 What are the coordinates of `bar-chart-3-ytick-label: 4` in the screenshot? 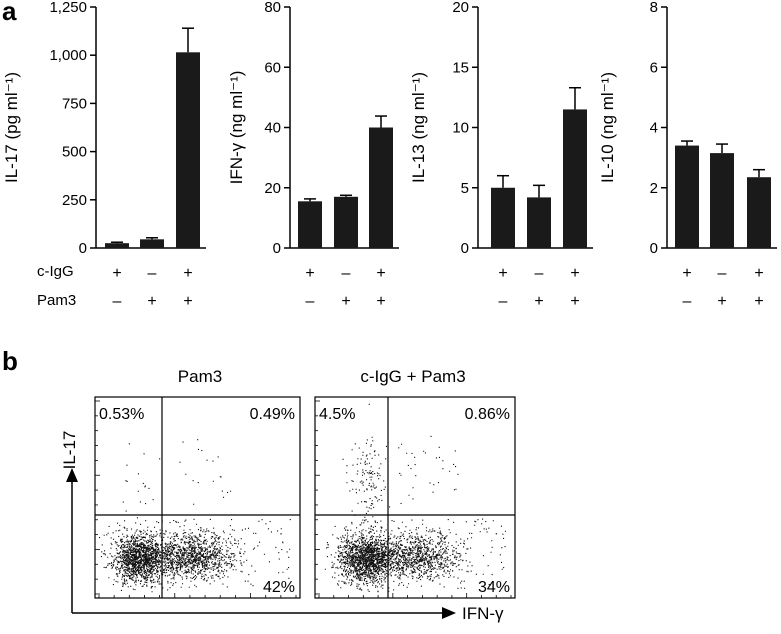 It's located at (654, 128).